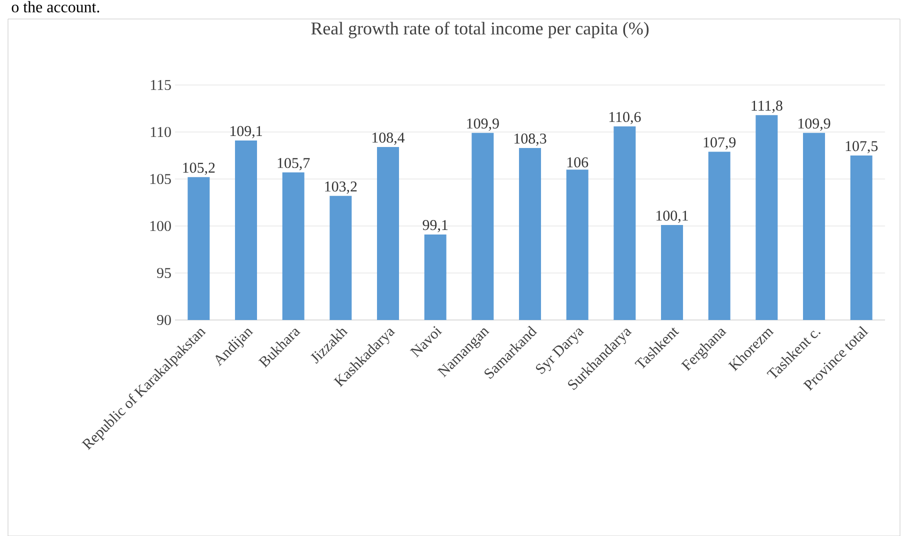 The image size is (902, 536). I want to click on y-tick-label: 105, so click(160, 179).